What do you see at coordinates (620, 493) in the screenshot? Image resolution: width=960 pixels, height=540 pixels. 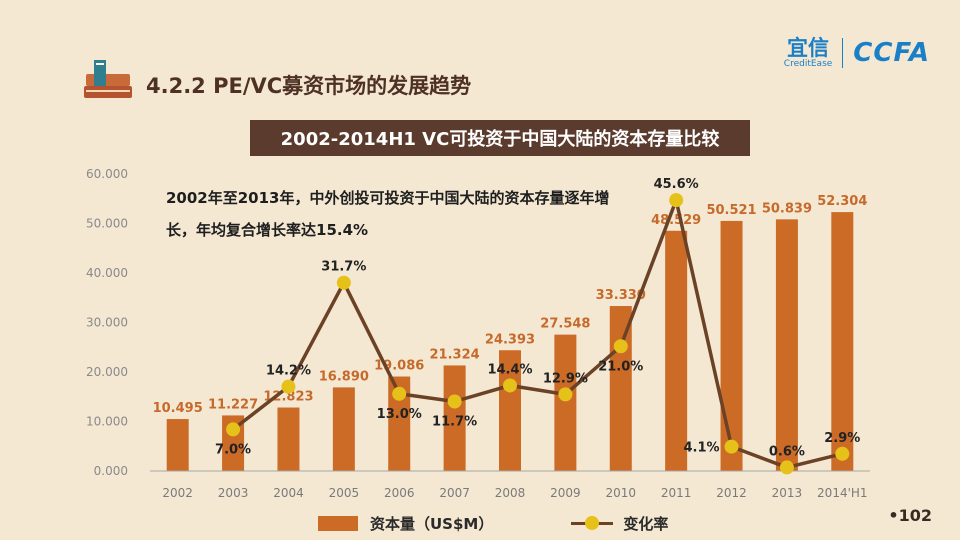 I see `x-tick-label: 2010` at bounding box center [620, 493].